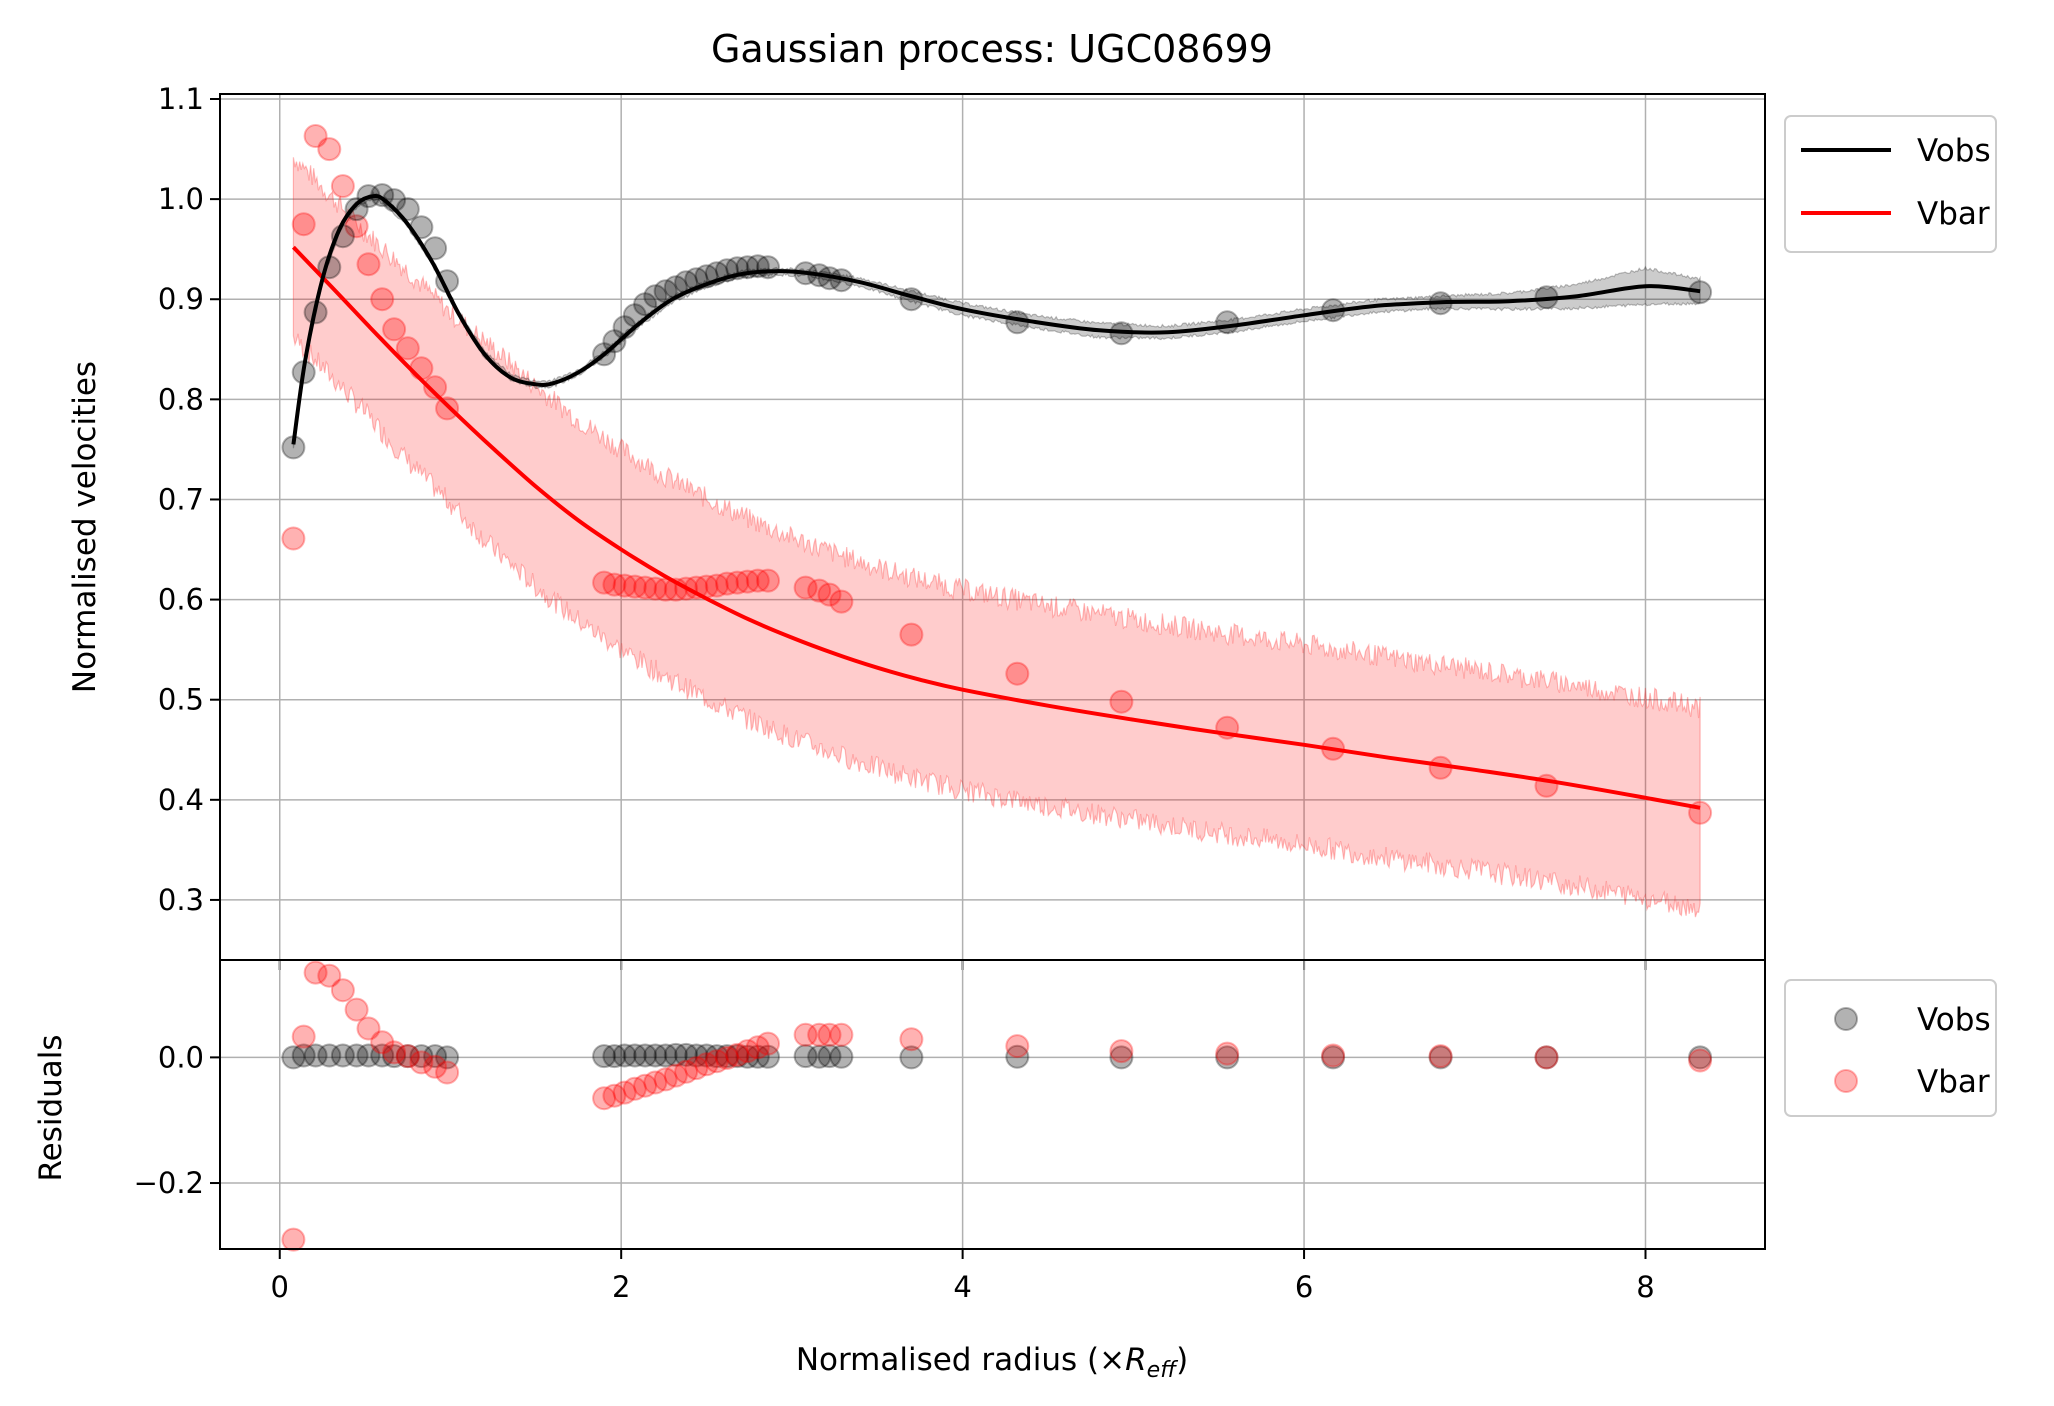  What do you see at coordinates (1182, 1360) in the screenshot?
I see `x-axis-label-suffix: )` at bounding box center [1182, 1360].